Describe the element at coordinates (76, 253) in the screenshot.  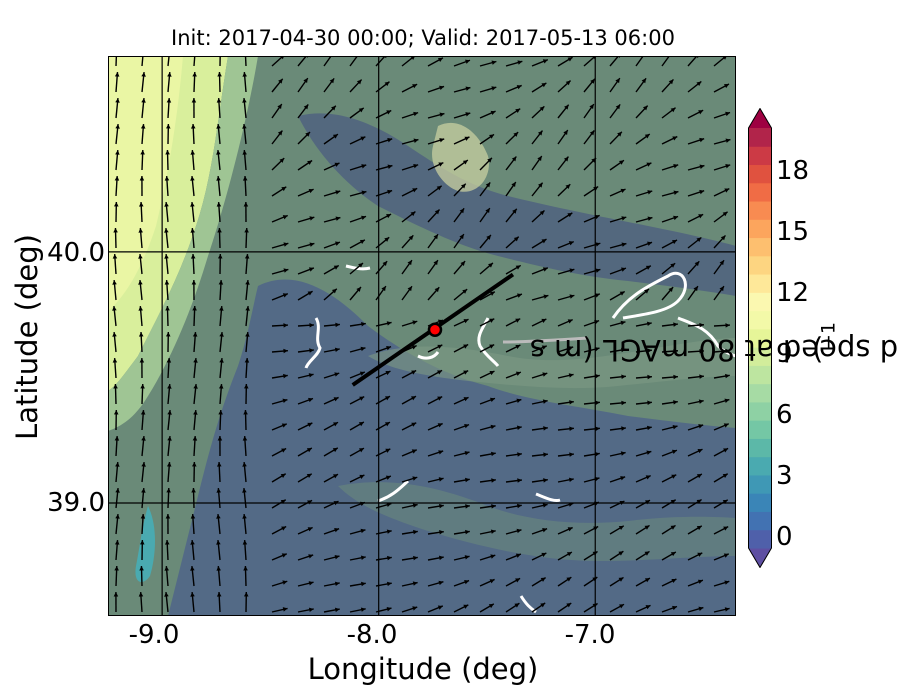
I see `y-tick-label: 40.0` at that location.